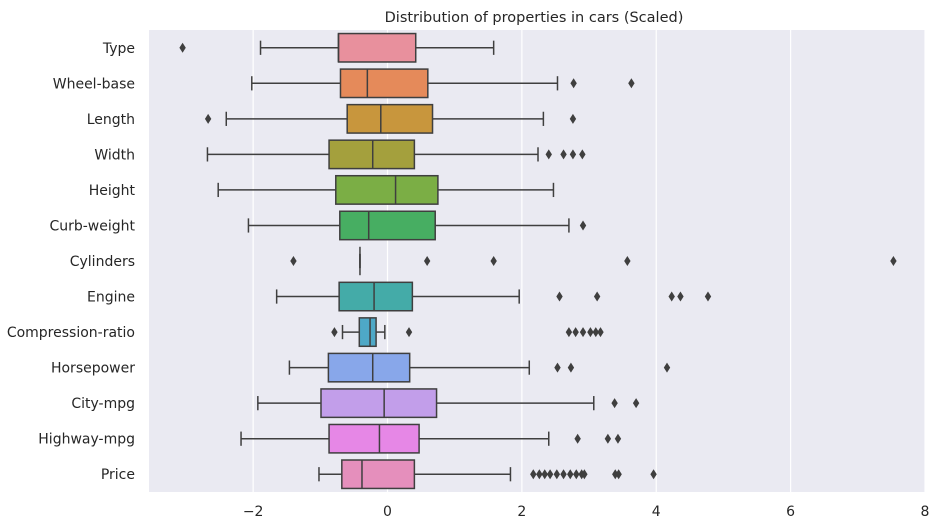  Describe the element at coordinates (103, 404) in the screenshot. I see `category-label: City-mpg` at that location.